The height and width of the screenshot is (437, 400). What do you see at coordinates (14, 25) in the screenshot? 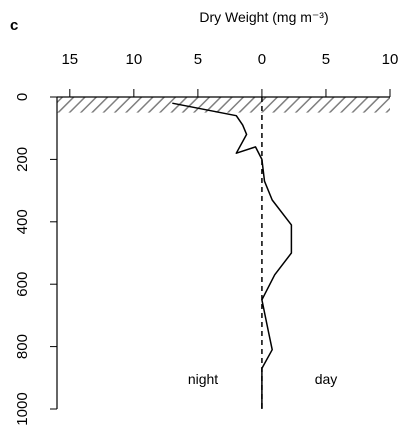
I see `panel-label: c` at bounding box center [14, 25].